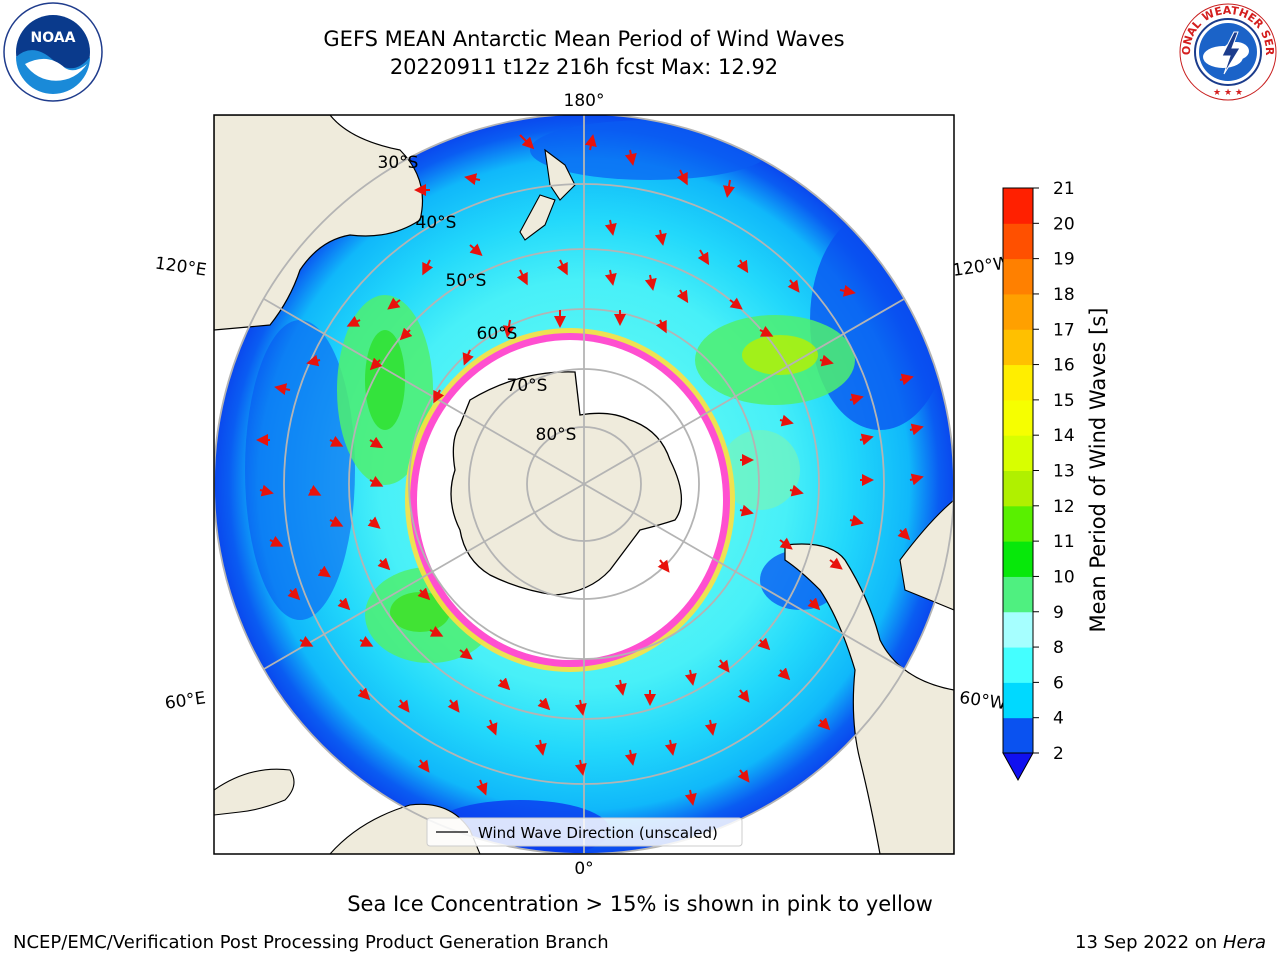  I want to click on colorbar-tick-label: 11, so click(1064, 542).